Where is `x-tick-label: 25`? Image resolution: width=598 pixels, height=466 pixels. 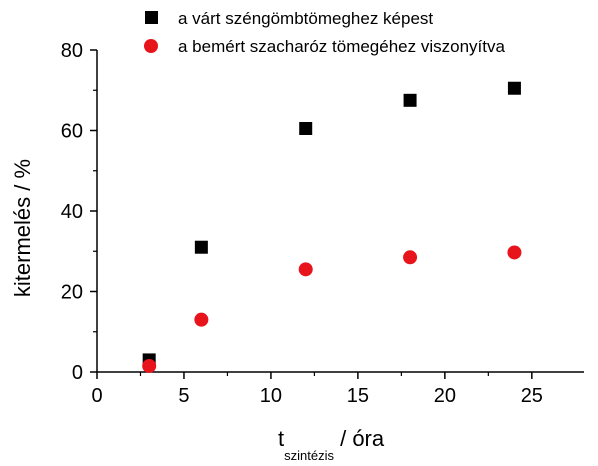
x-tick-label: 25 is located at coordinates (532, 396).